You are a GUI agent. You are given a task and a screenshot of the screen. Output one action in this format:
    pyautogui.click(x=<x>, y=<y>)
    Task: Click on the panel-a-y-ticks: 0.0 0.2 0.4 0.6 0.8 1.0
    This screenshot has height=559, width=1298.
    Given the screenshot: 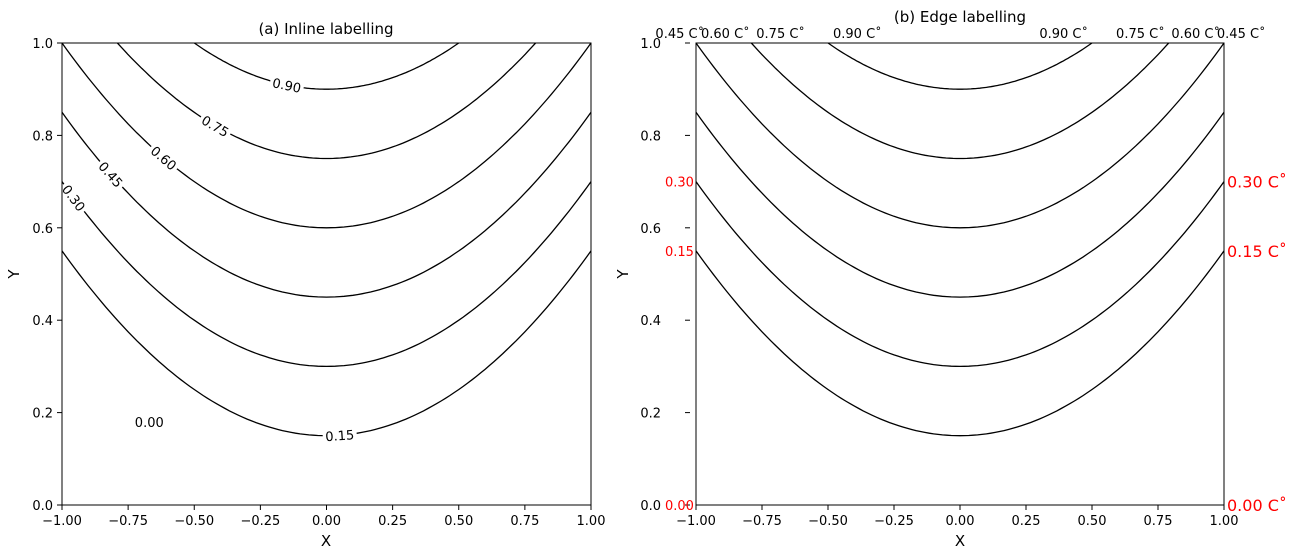 What is the action you would take?
    pyautogui.click(x=47, y=275)
    